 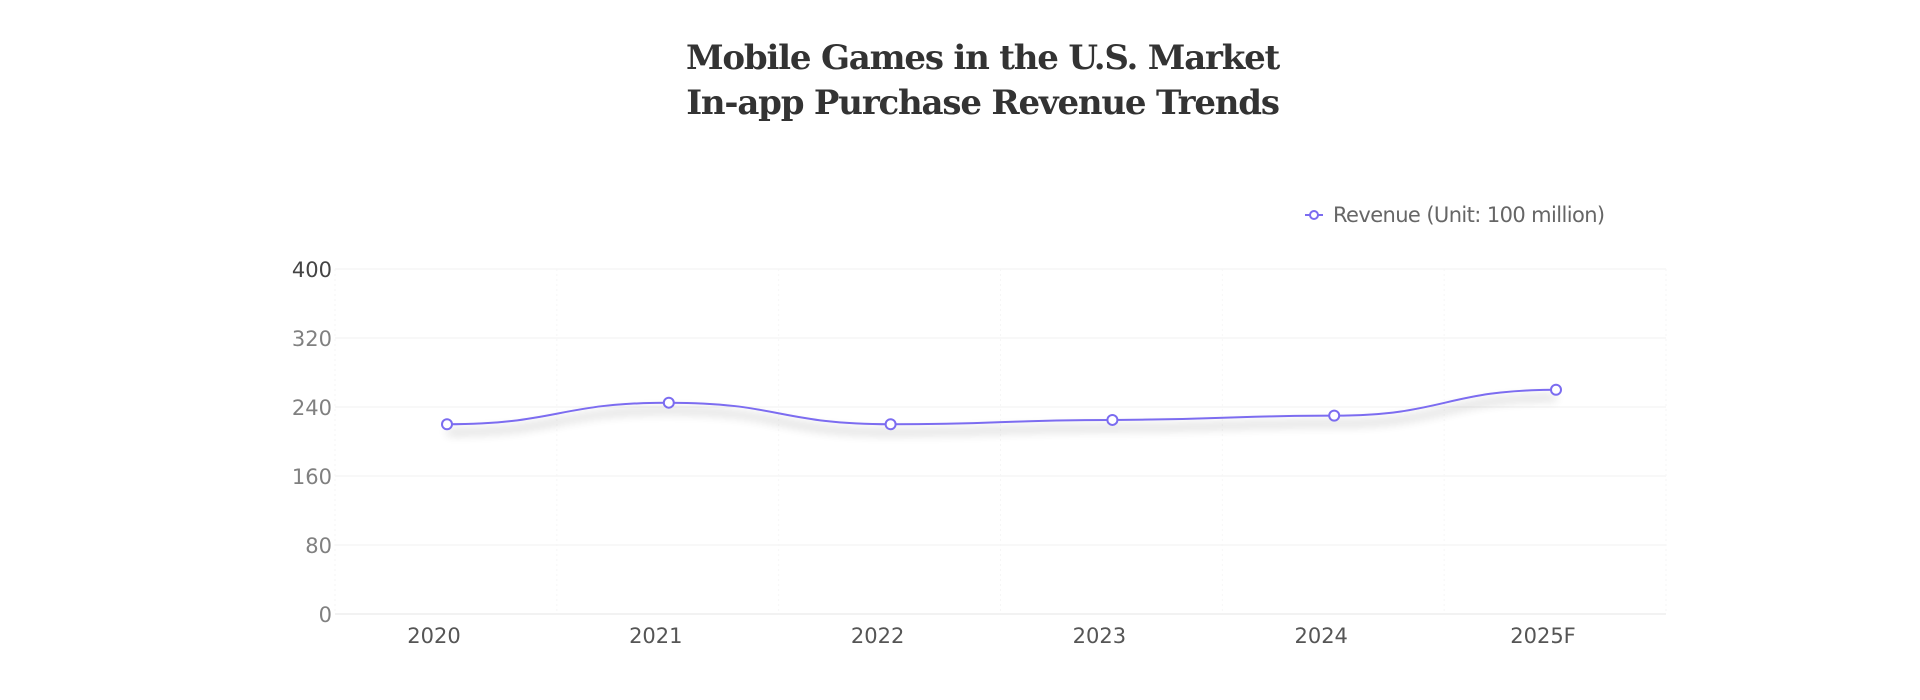 I want to click on y-tick-label: 400, so click(x=312, y=270).